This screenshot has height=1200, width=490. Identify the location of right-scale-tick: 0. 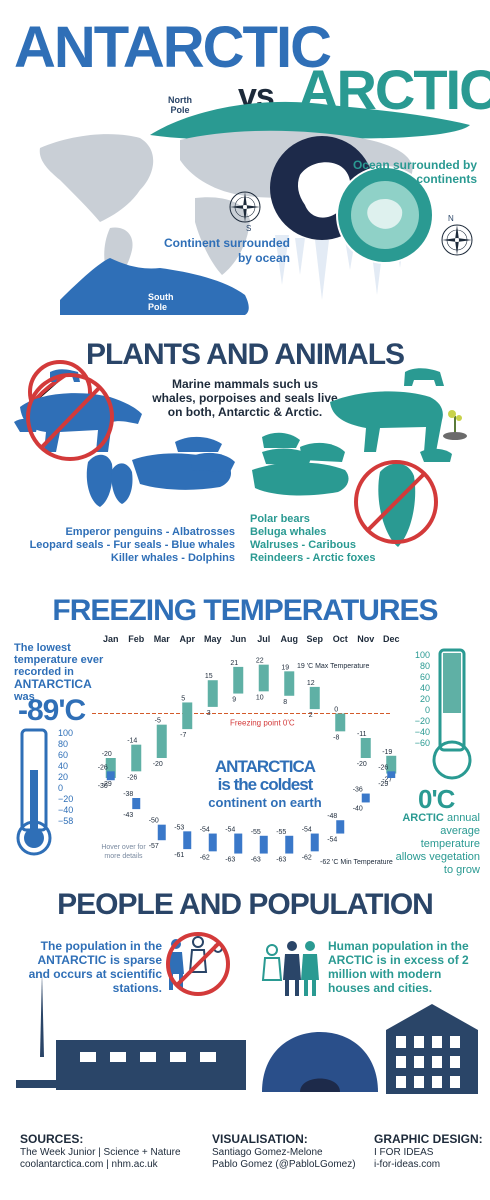
(427, 710).